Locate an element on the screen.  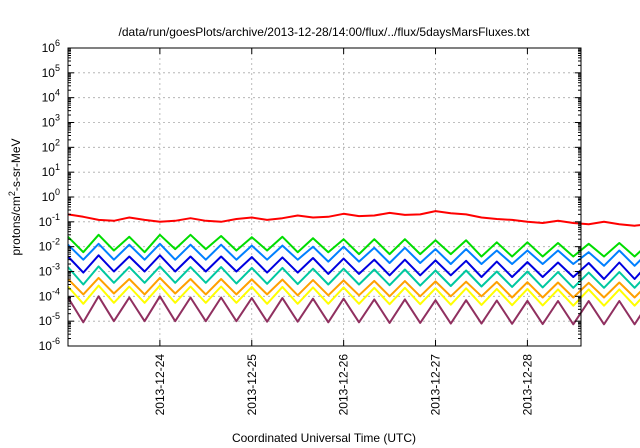
y-tick-label: 10⁵ is located at coordinates (51, 71).